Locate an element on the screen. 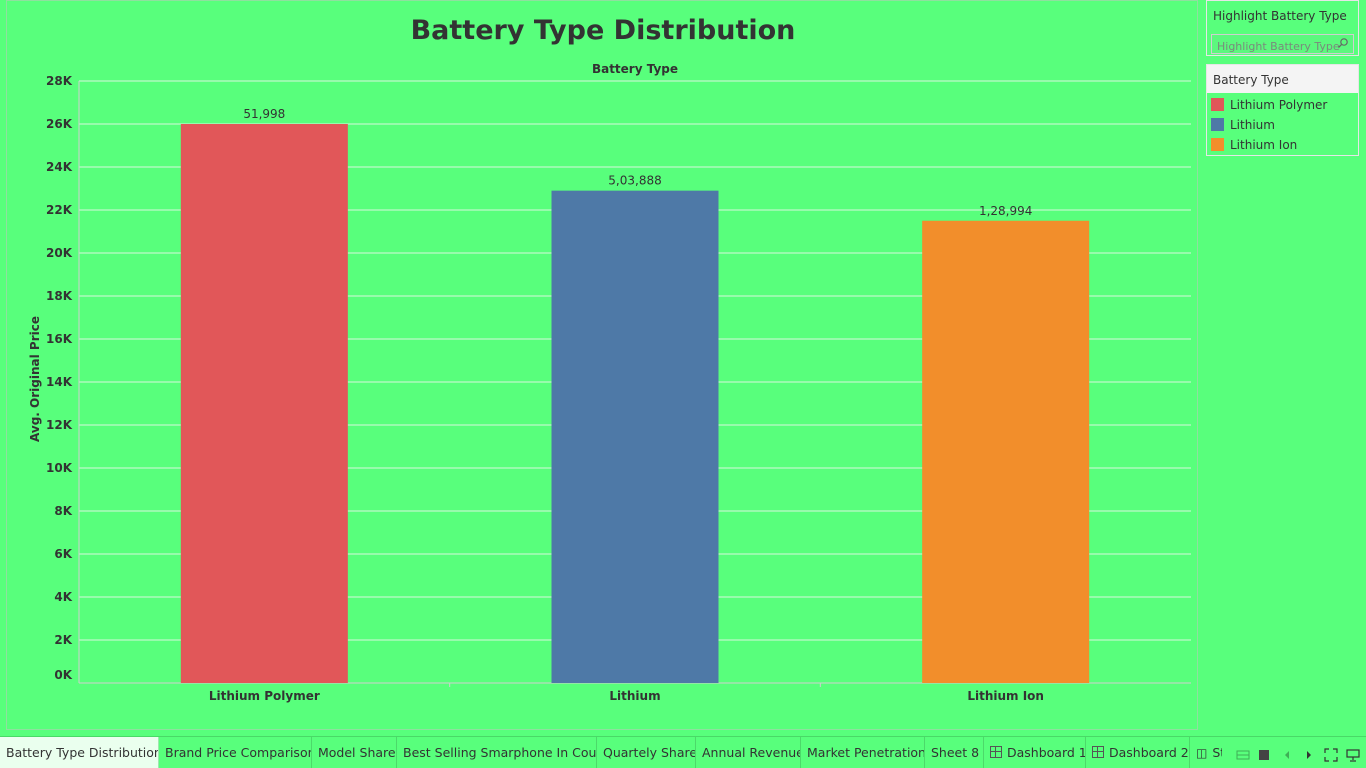 The image size is (1366, 768). y-tick-label: 20K is located at coordinates (59, 253).